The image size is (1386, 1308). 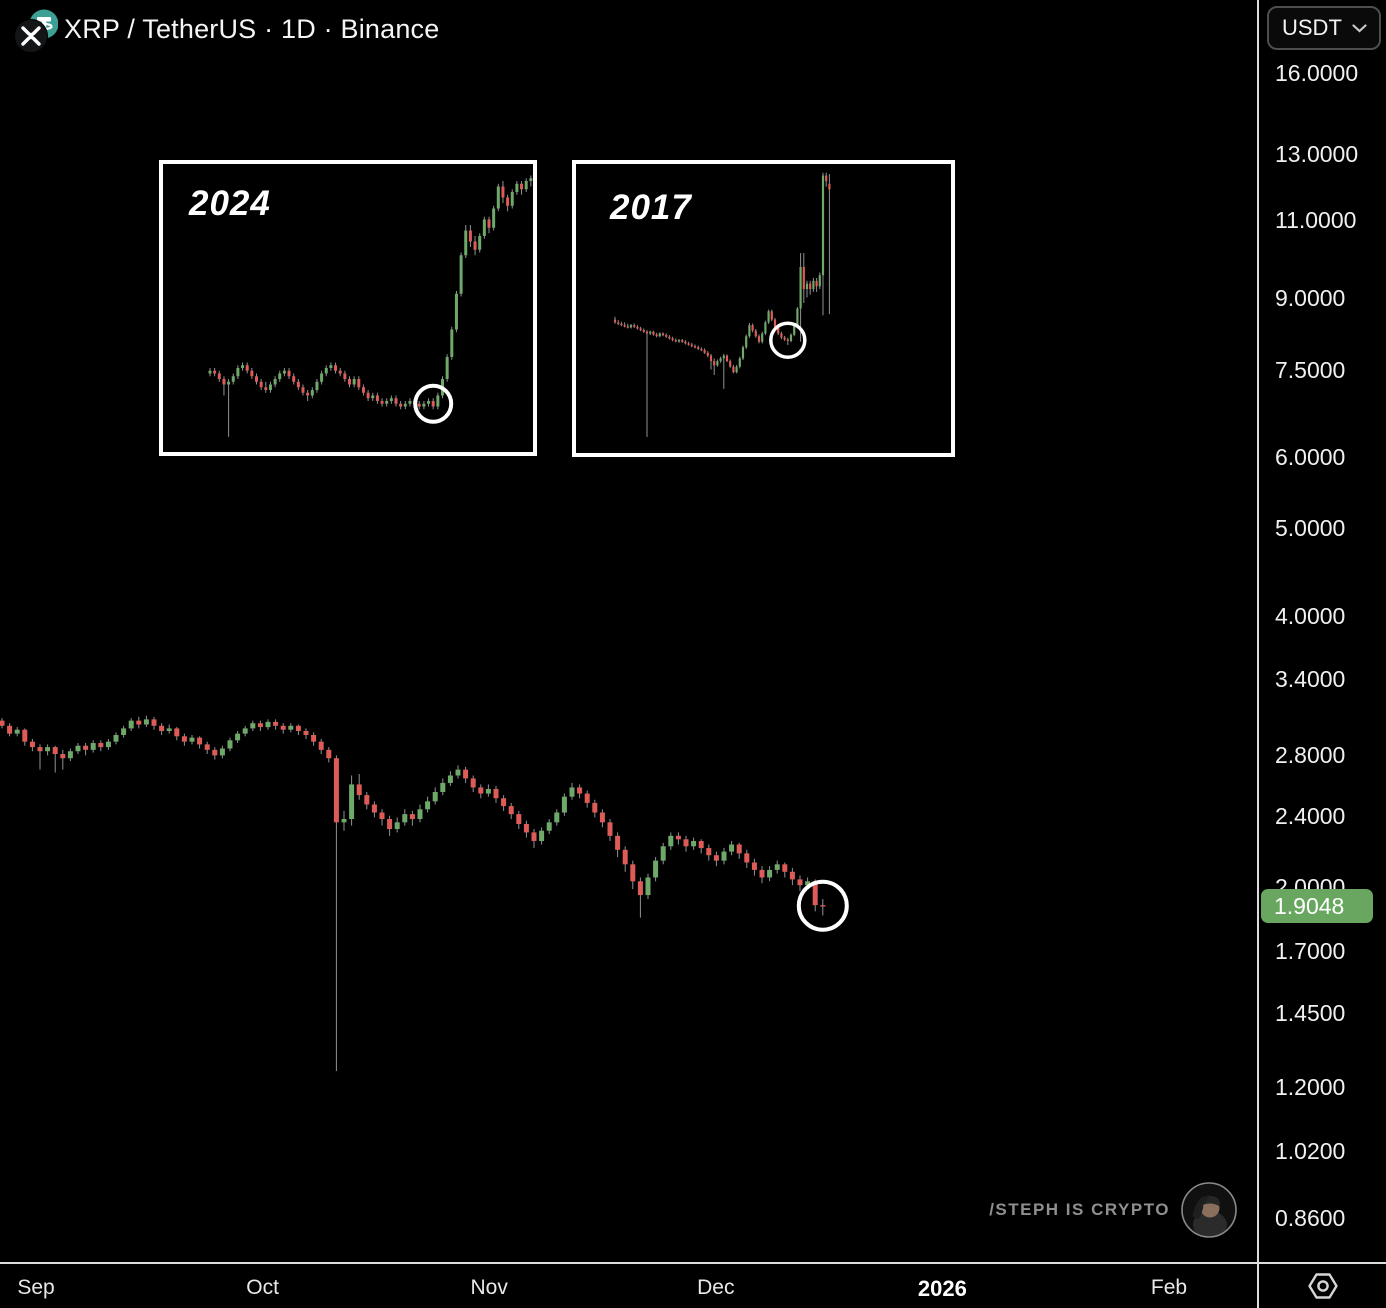 I want to click on price-tick-label: 1.7000, so click(x=1310, y=950).